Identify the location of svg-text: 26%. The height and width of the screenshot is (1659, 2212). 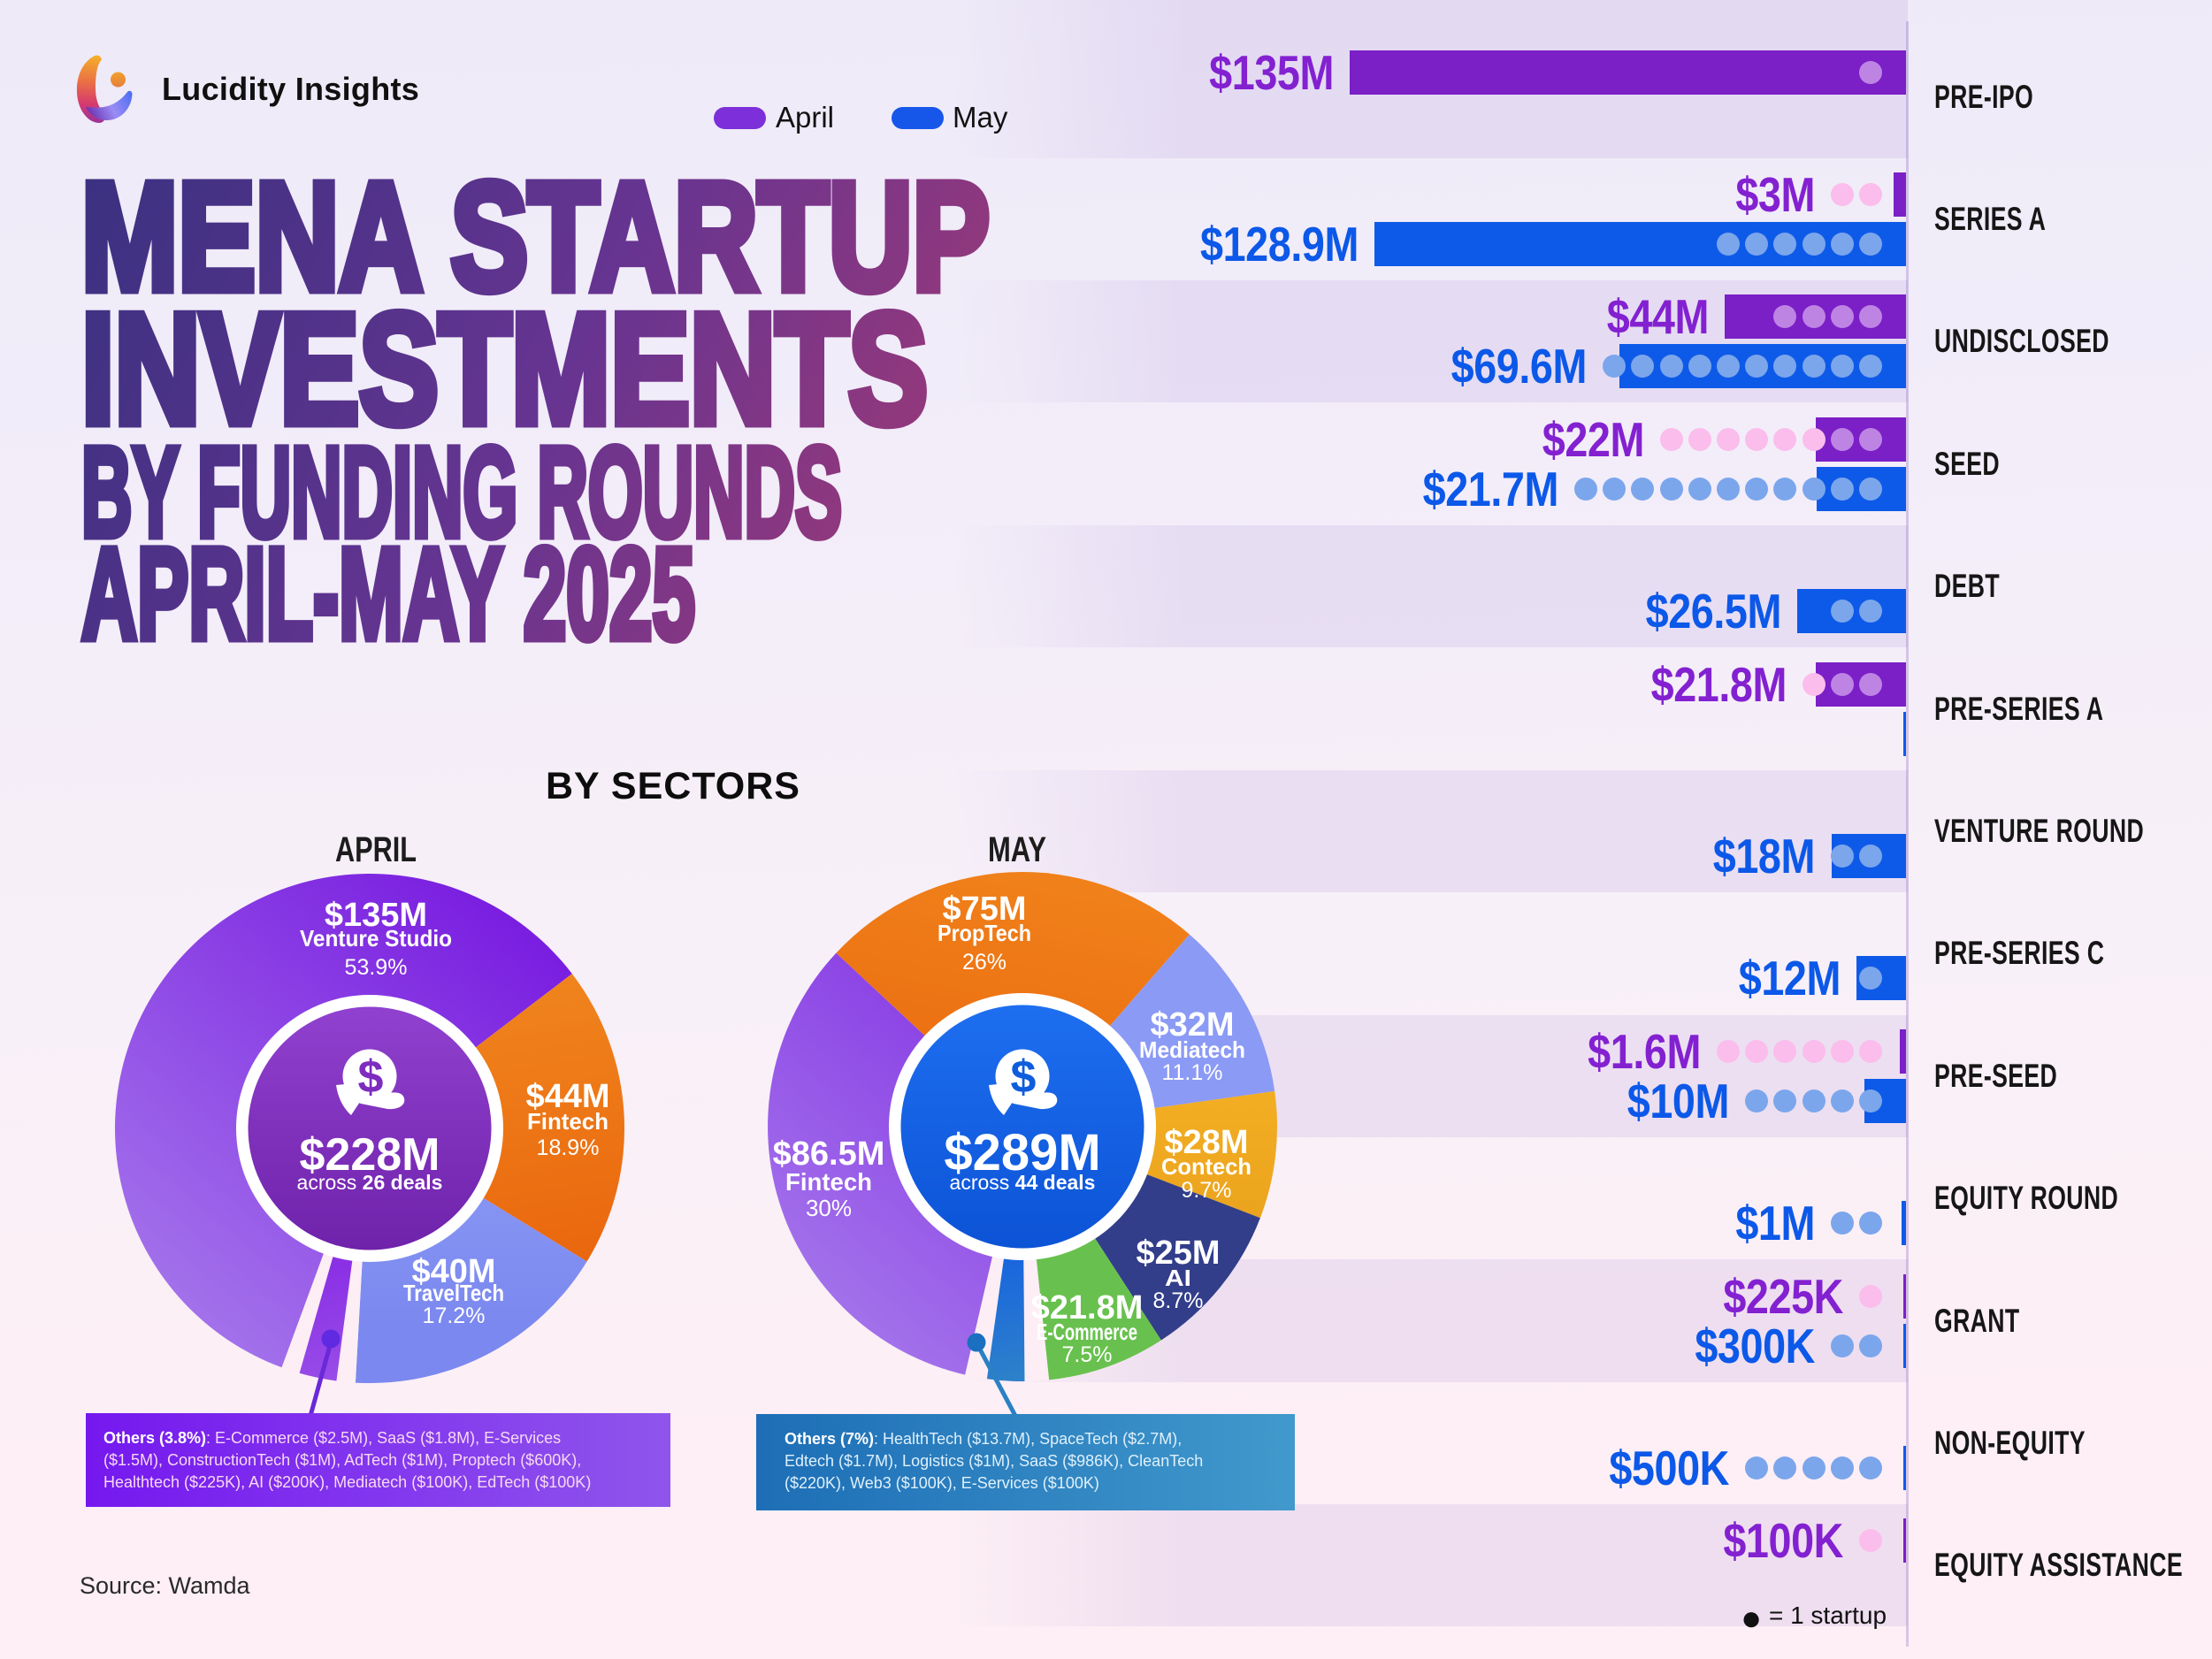
(984, 963).